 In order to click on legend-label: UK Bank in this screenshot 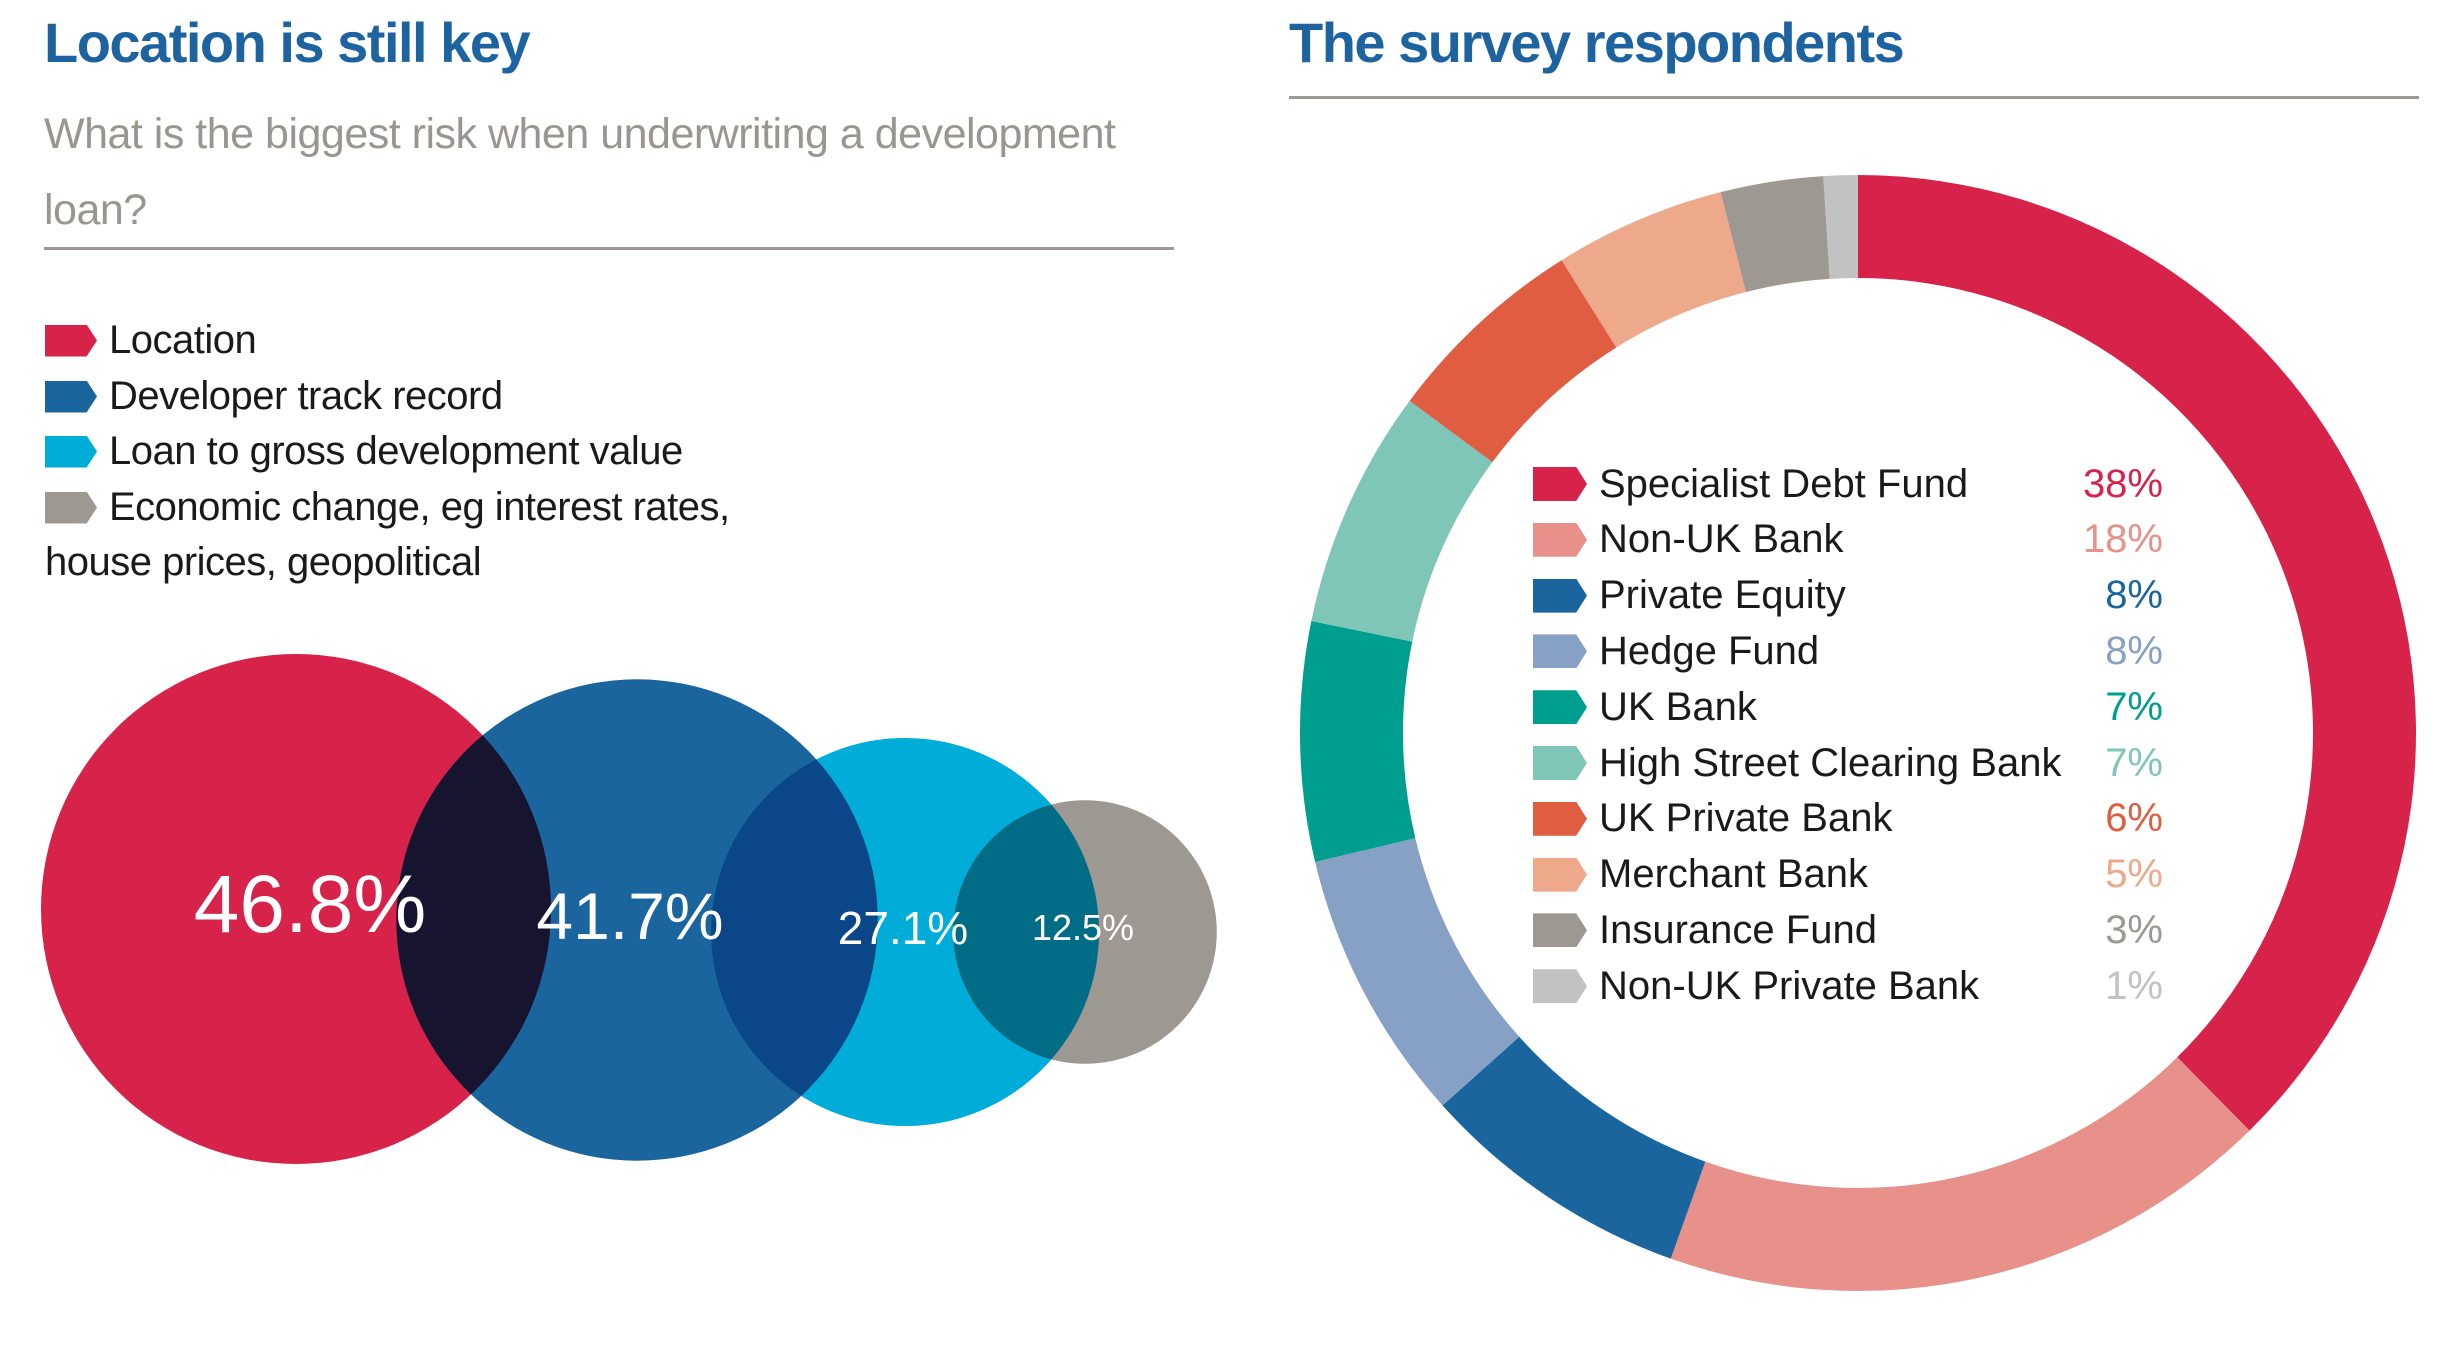, I will do `click(1678, 706)`.